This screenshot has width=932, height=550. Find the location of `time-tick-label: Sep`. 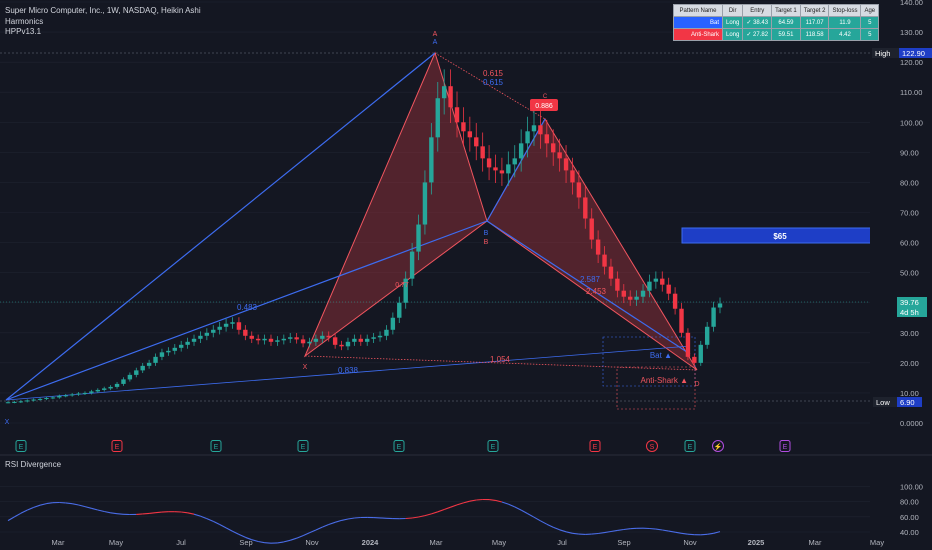

time-tick-label: Sep is located at coordinates (245, 542).